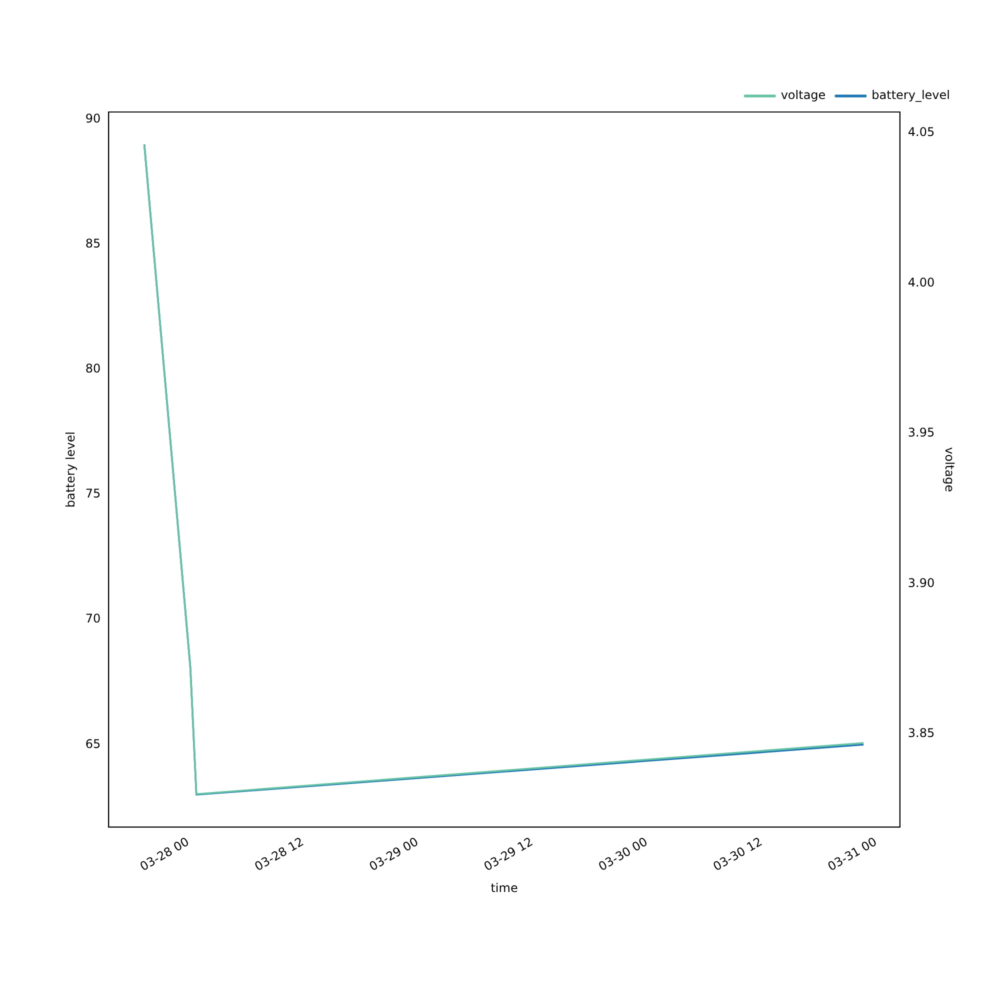 The height and width of the screenshot is (1000, 1000). What do you see at coordinates (93, 369) in the screenshot?
I see `y-tick-label: 80` at bounding box center [93, 369].